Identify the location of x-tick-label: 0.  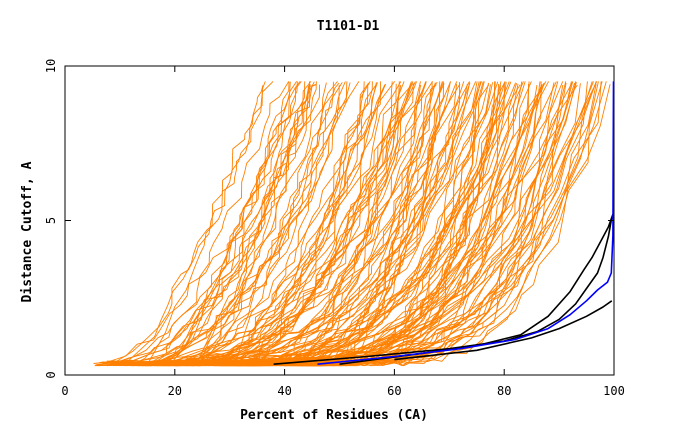
(64, 391).